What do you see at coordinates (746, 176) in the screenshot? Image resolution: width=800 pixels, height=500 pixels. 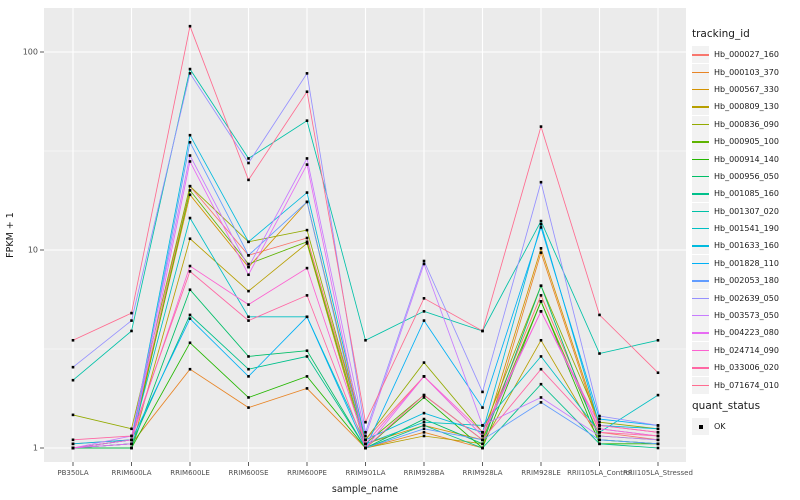 I see `legend-item-Hb_000956_050: Hb_000956_050` at bounding box center [746, 176].